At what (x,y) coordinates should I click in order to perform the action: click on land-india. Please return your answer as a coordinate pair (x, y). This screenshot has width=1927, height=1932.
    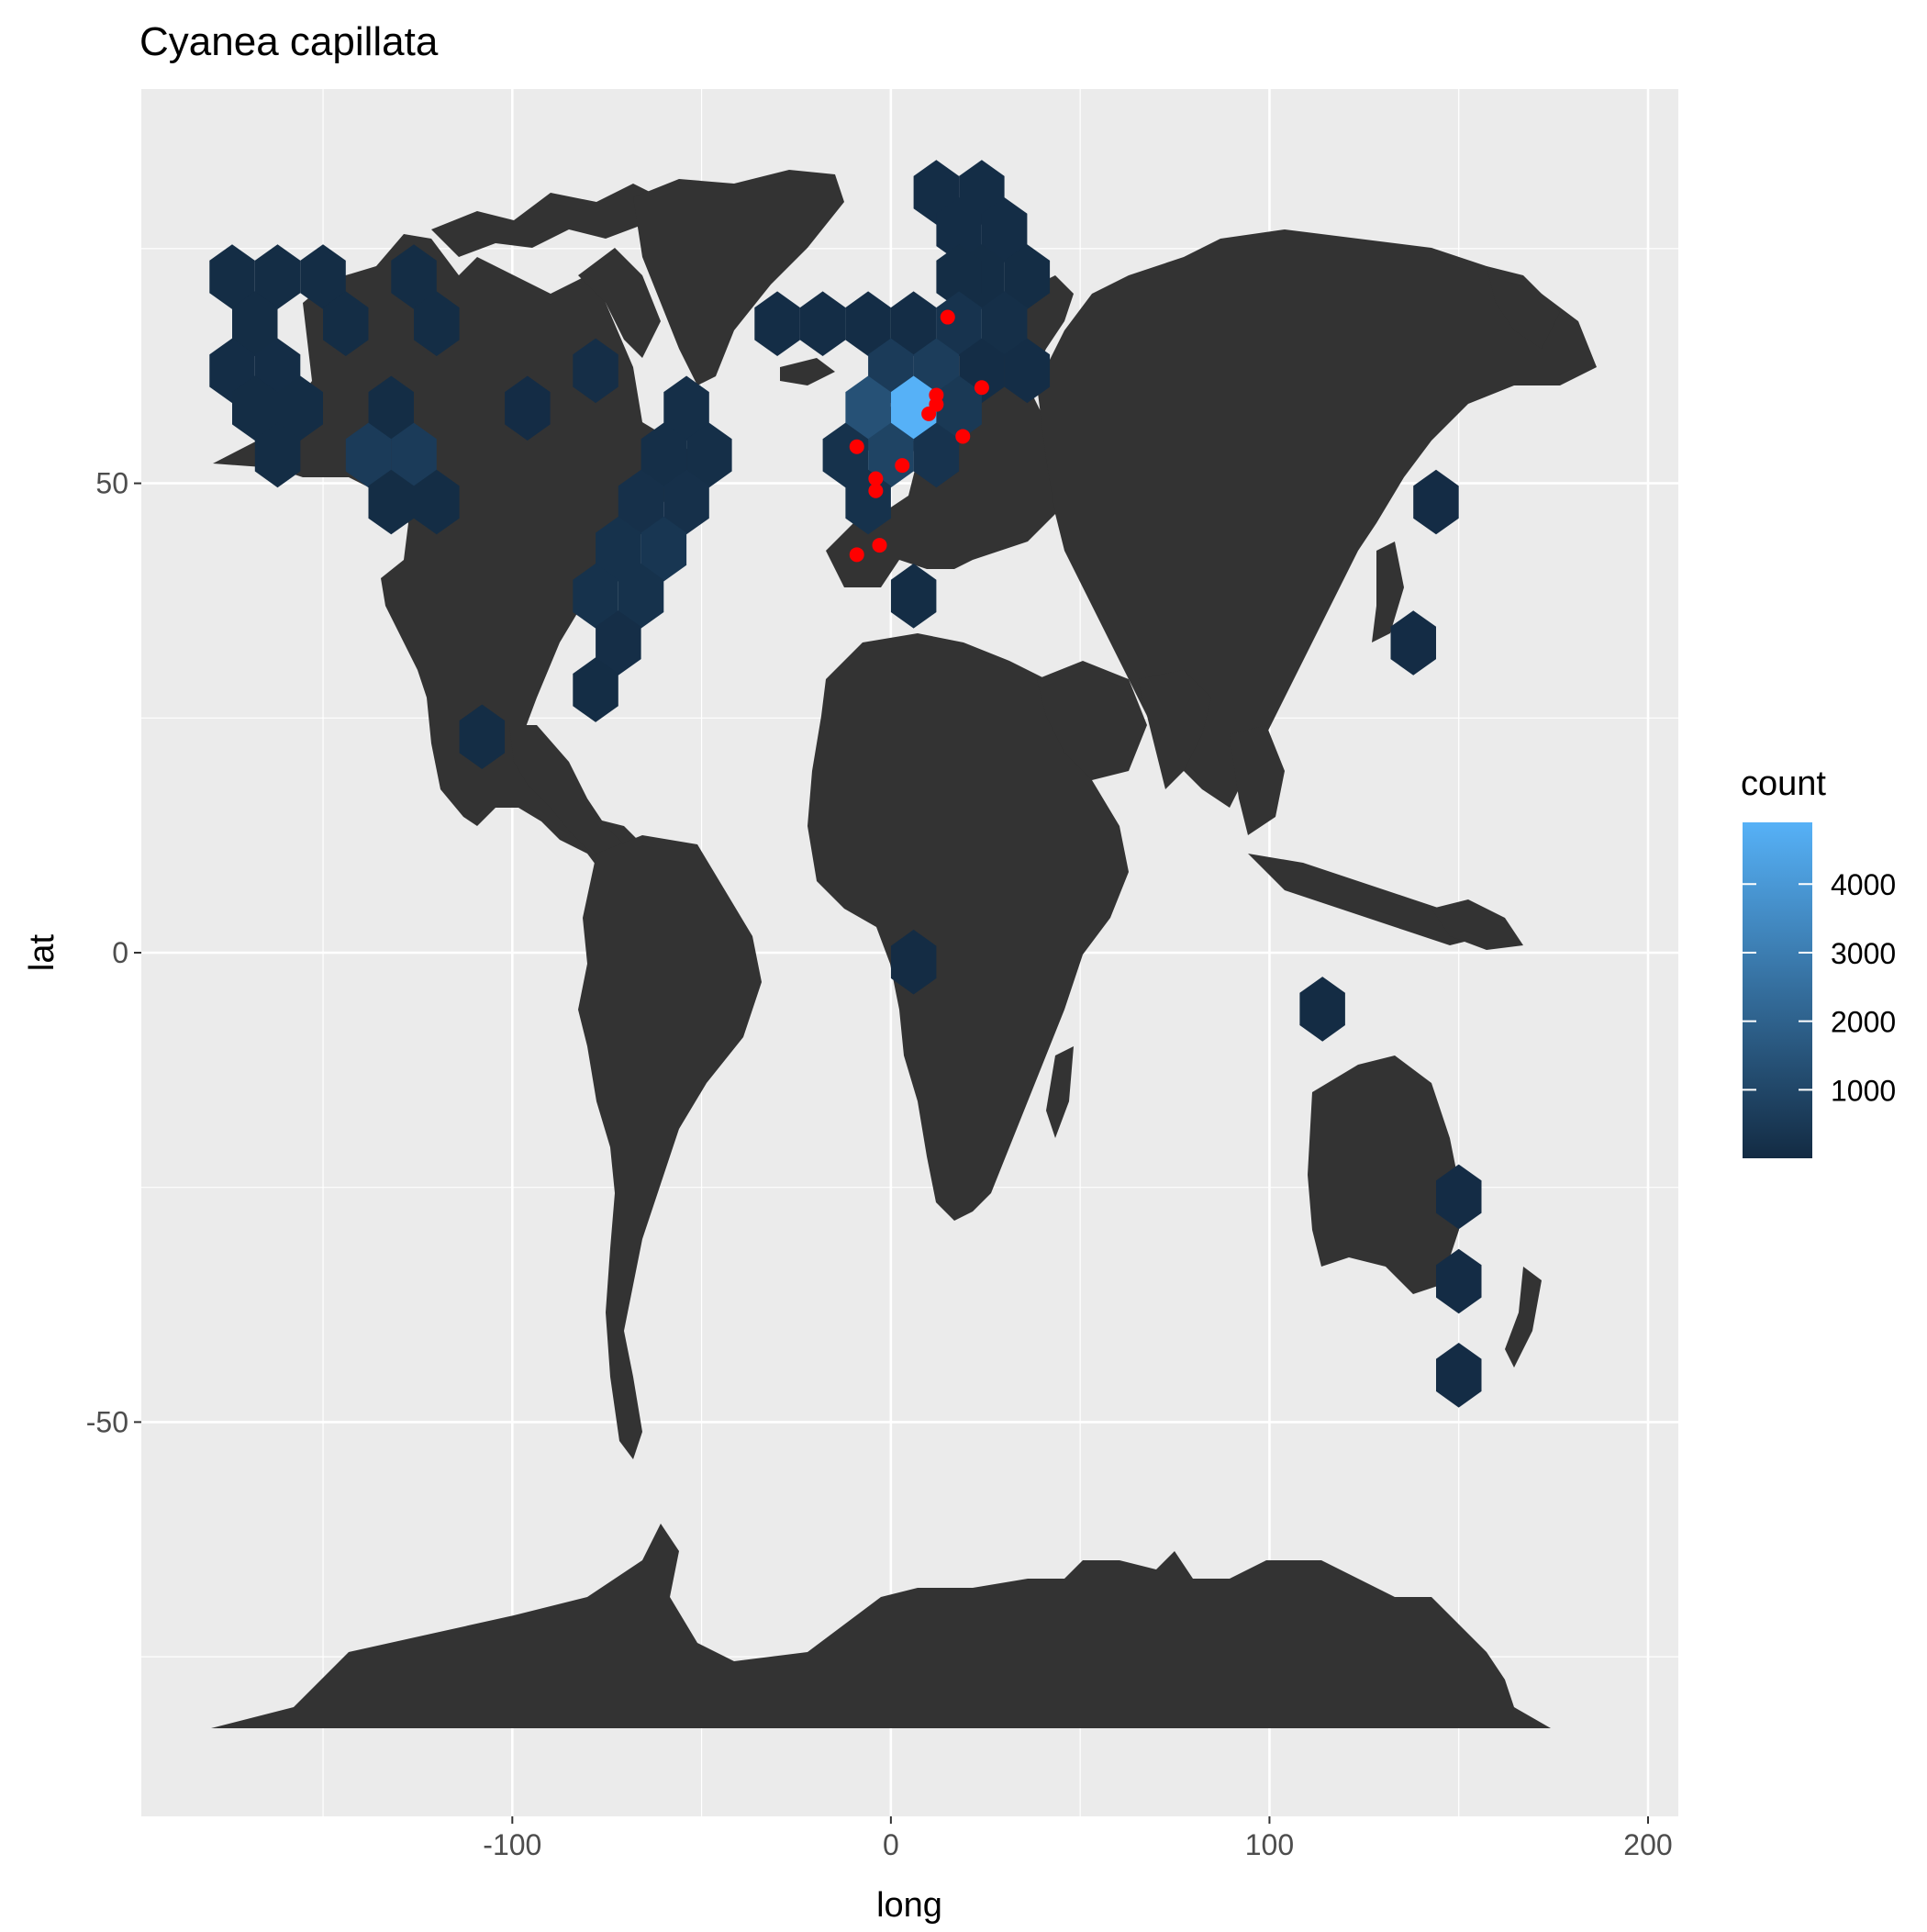
    Looking at the image, I should click on (1174, 729).